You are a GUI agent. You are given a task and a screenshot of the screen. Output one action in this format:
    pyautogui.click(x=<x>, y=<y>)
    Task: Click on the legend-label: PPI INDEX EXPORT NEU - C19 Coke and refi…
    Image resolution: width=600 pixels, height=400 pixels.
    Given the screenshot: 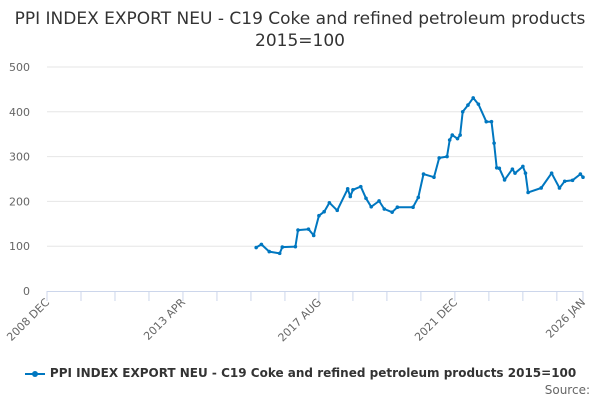 What is the action you would take?
    pyautogui.click(x=313, y=373)
    